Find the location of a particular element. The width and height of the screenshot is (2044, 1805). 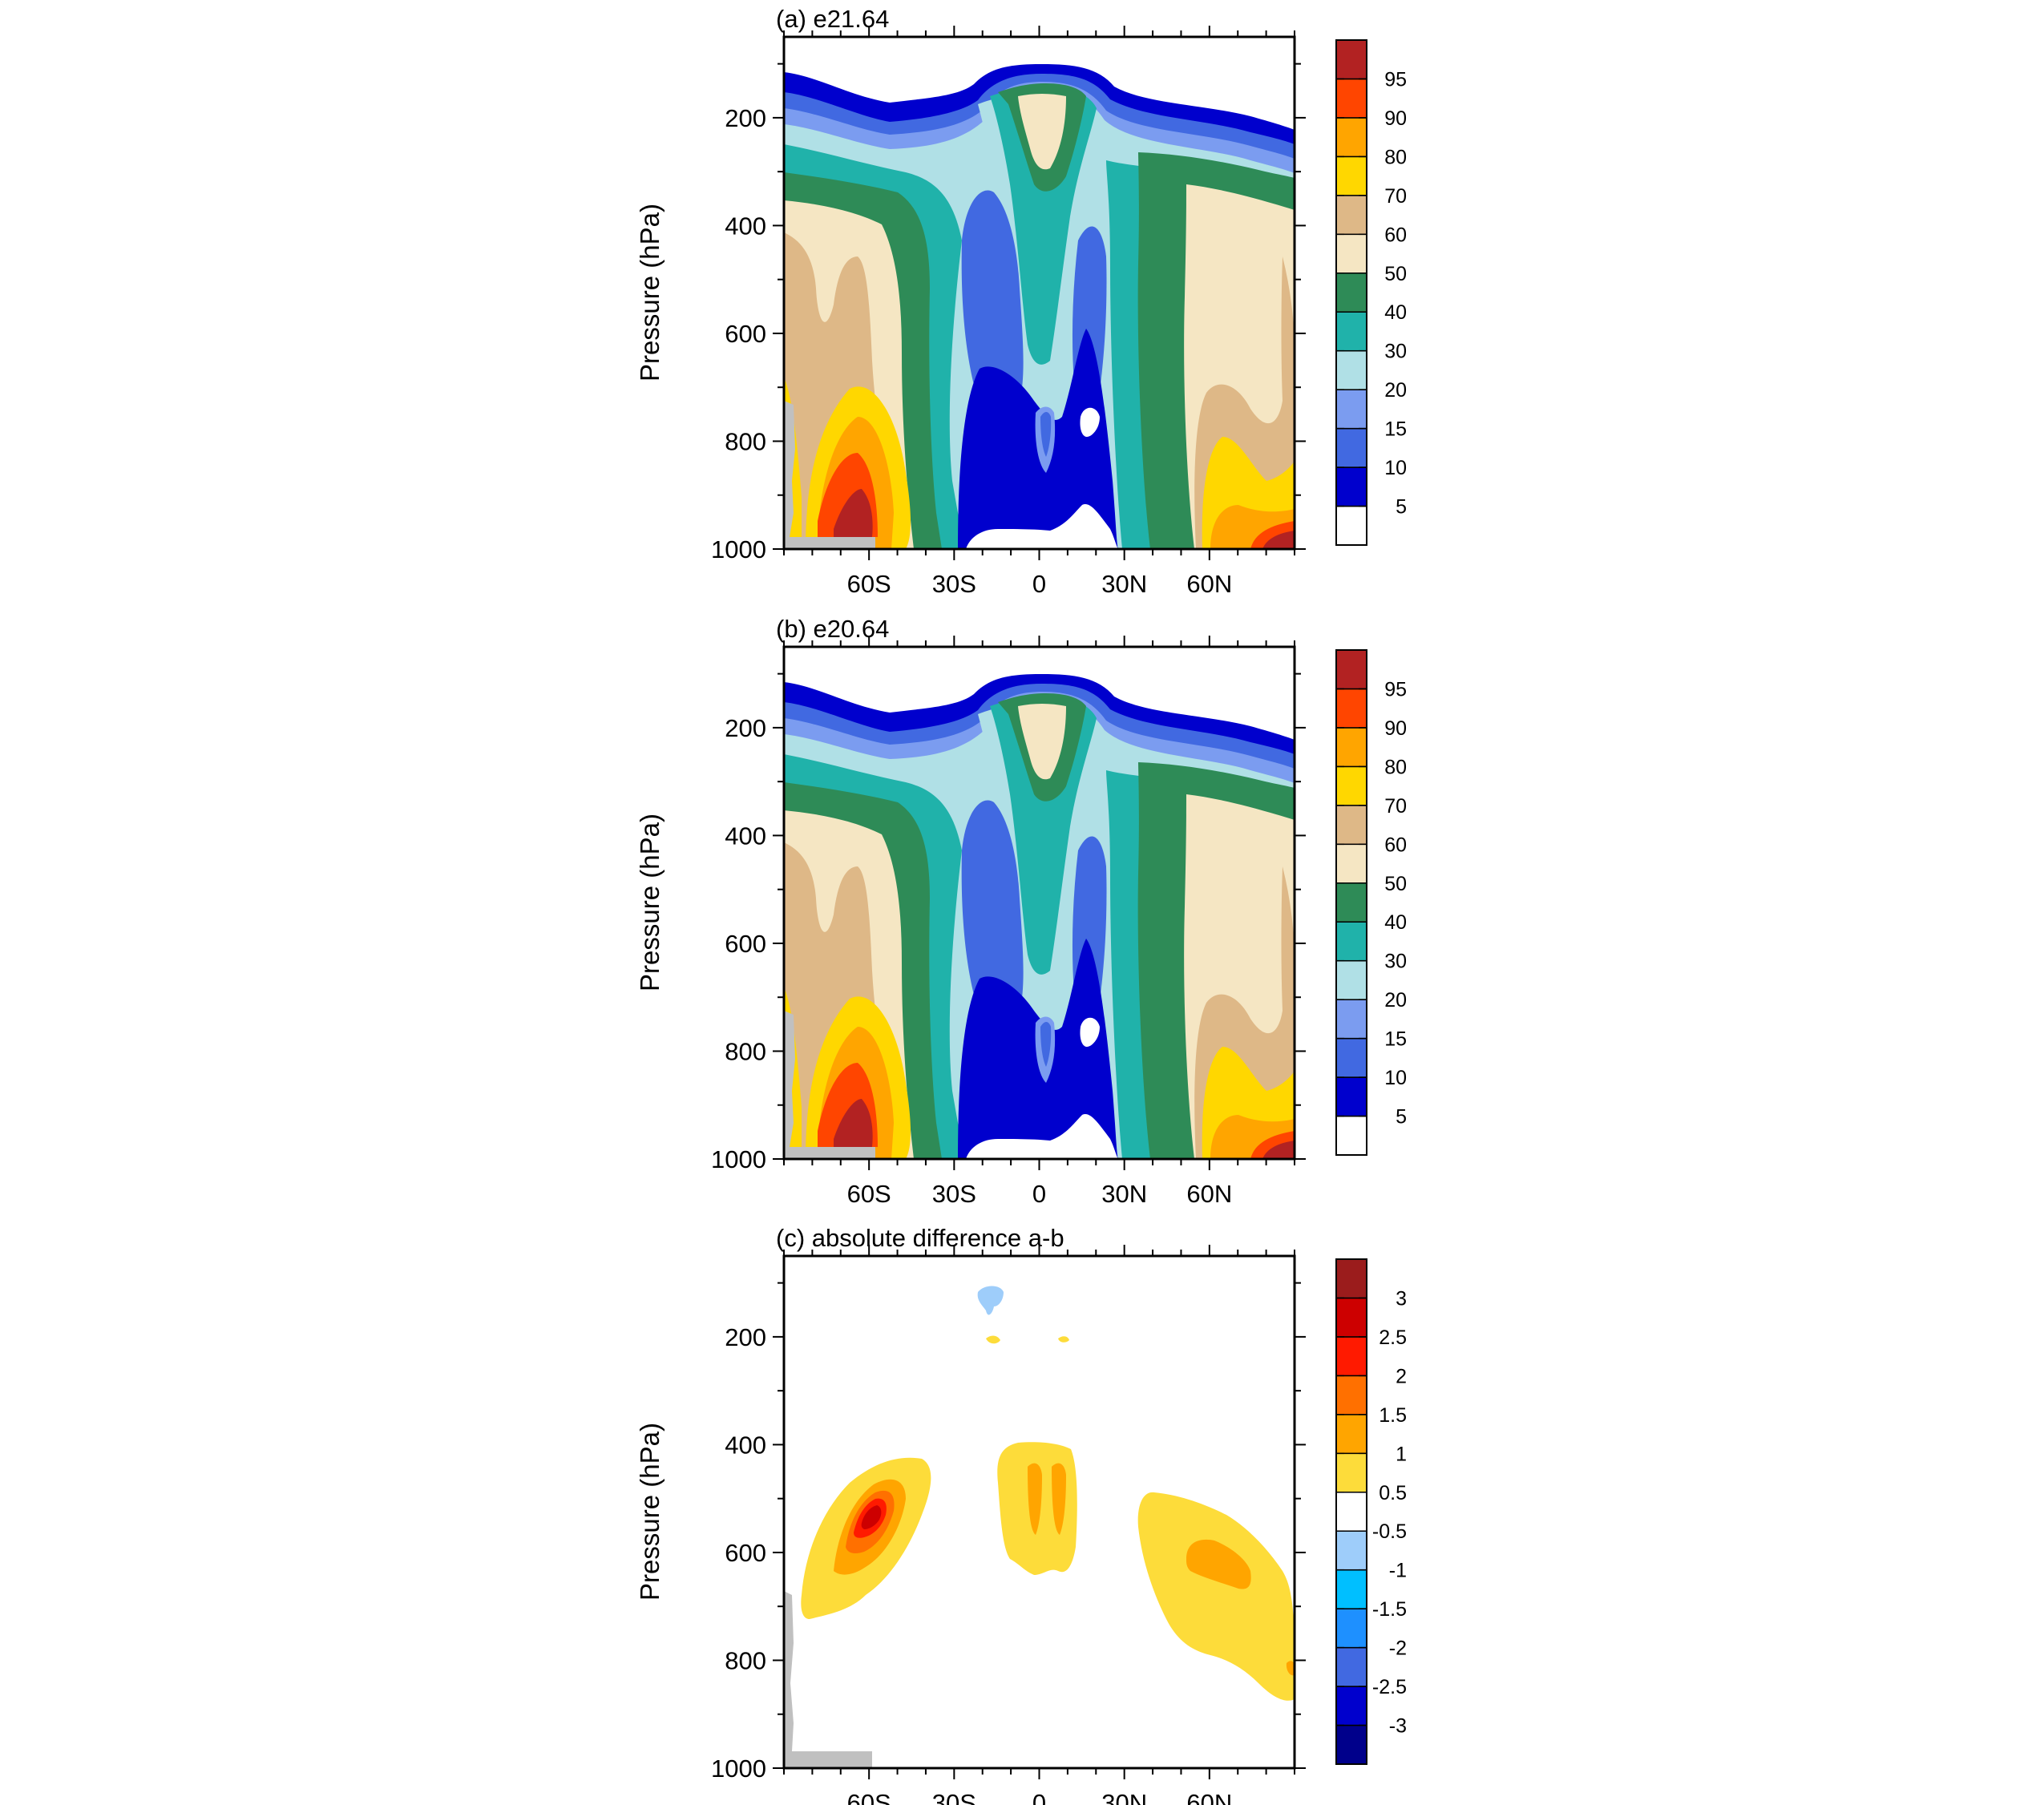

colorbar-label: -1.5 is located at coordinates (1389, 1609).